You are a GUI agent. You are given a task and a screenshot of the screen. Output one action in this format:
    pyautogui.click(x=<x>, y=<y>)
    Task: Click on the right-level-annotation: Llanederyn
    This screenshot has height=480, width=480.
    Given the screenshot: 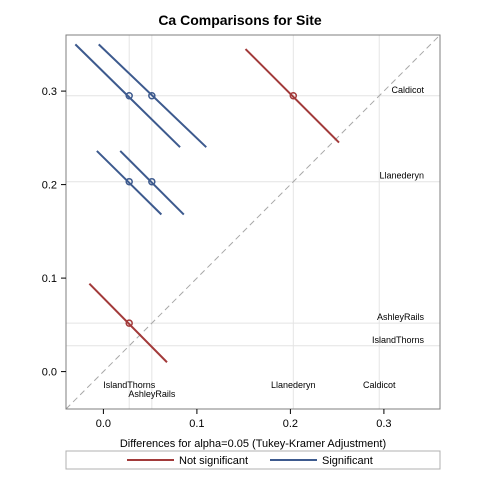 What is the action you would take?
    pyautogui.click(x=401, y=176)
    